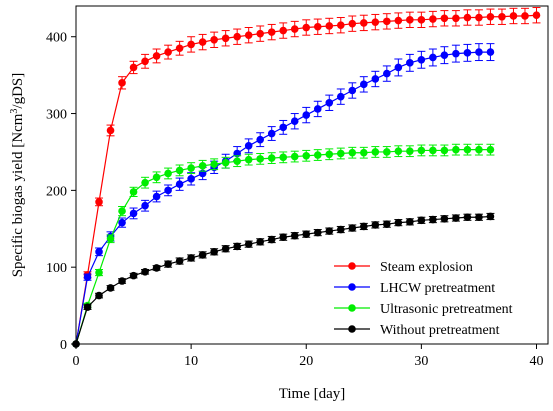 The image size is (553, 411). I want to click on legend-item: LHCW pretreatment, so click(414, 288).